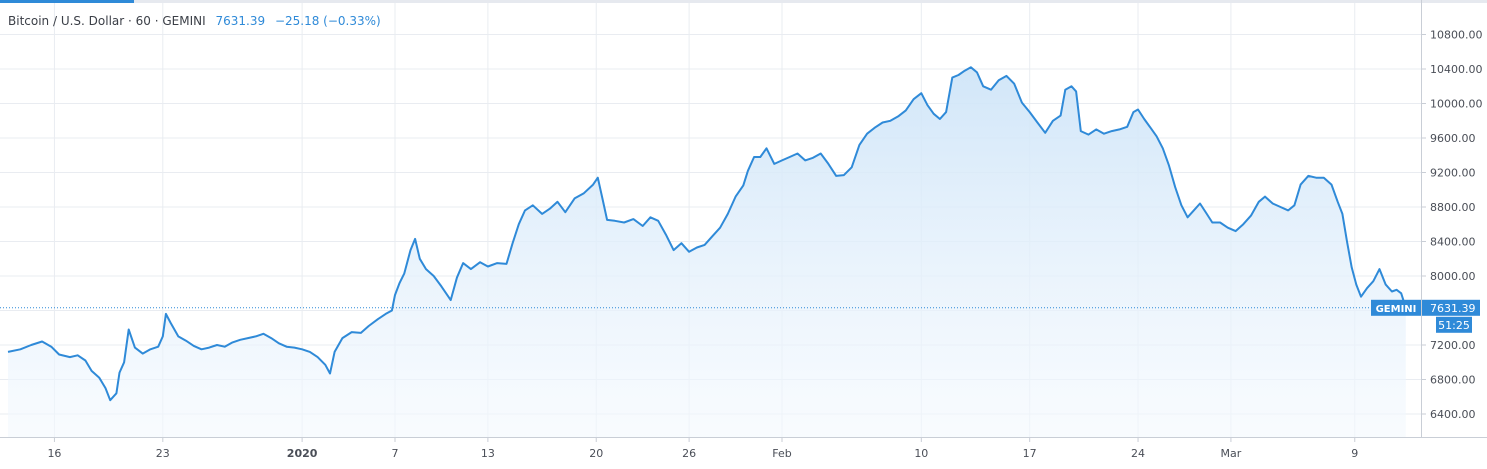  I want to click on symbol-title: Bitcoin / U.S. Dollar · 60 · GEMINI, so click(107, 21).